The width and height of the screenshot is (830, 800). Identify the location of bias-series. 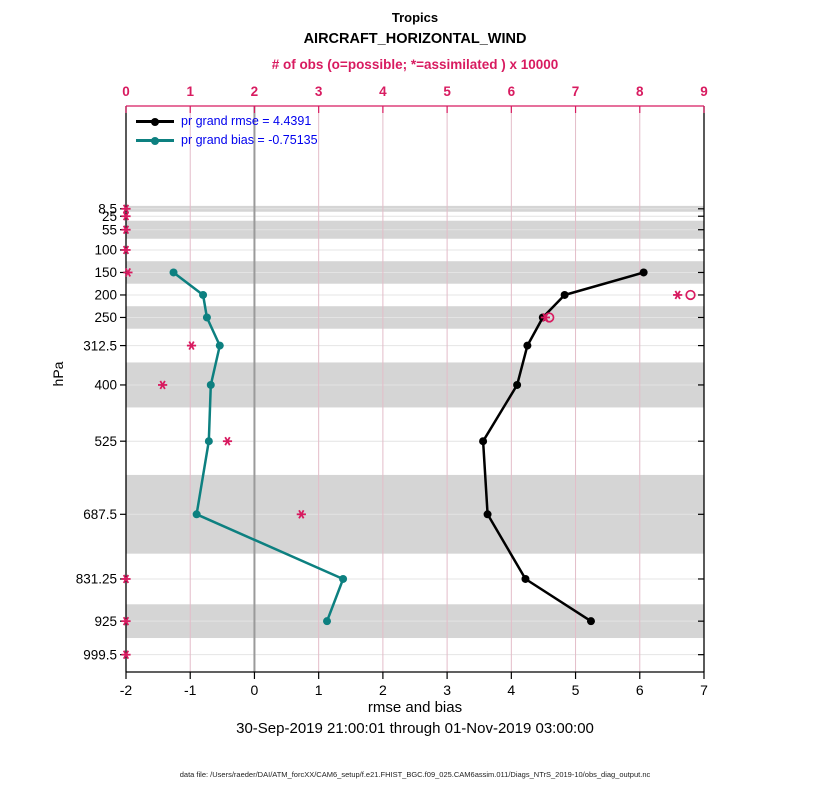
(258, 447).